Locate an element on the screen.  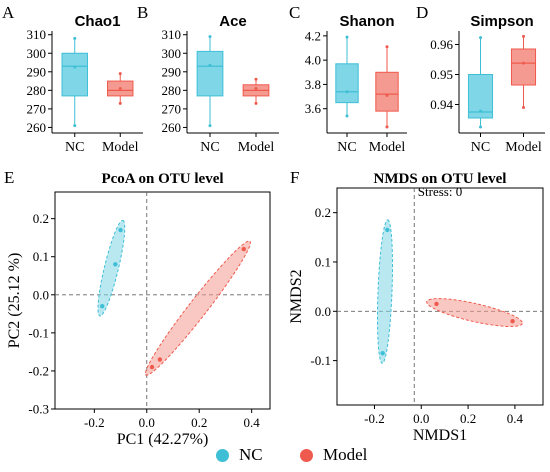
panel-title: NMDS on OTU level is located at coordinates (440, 179).